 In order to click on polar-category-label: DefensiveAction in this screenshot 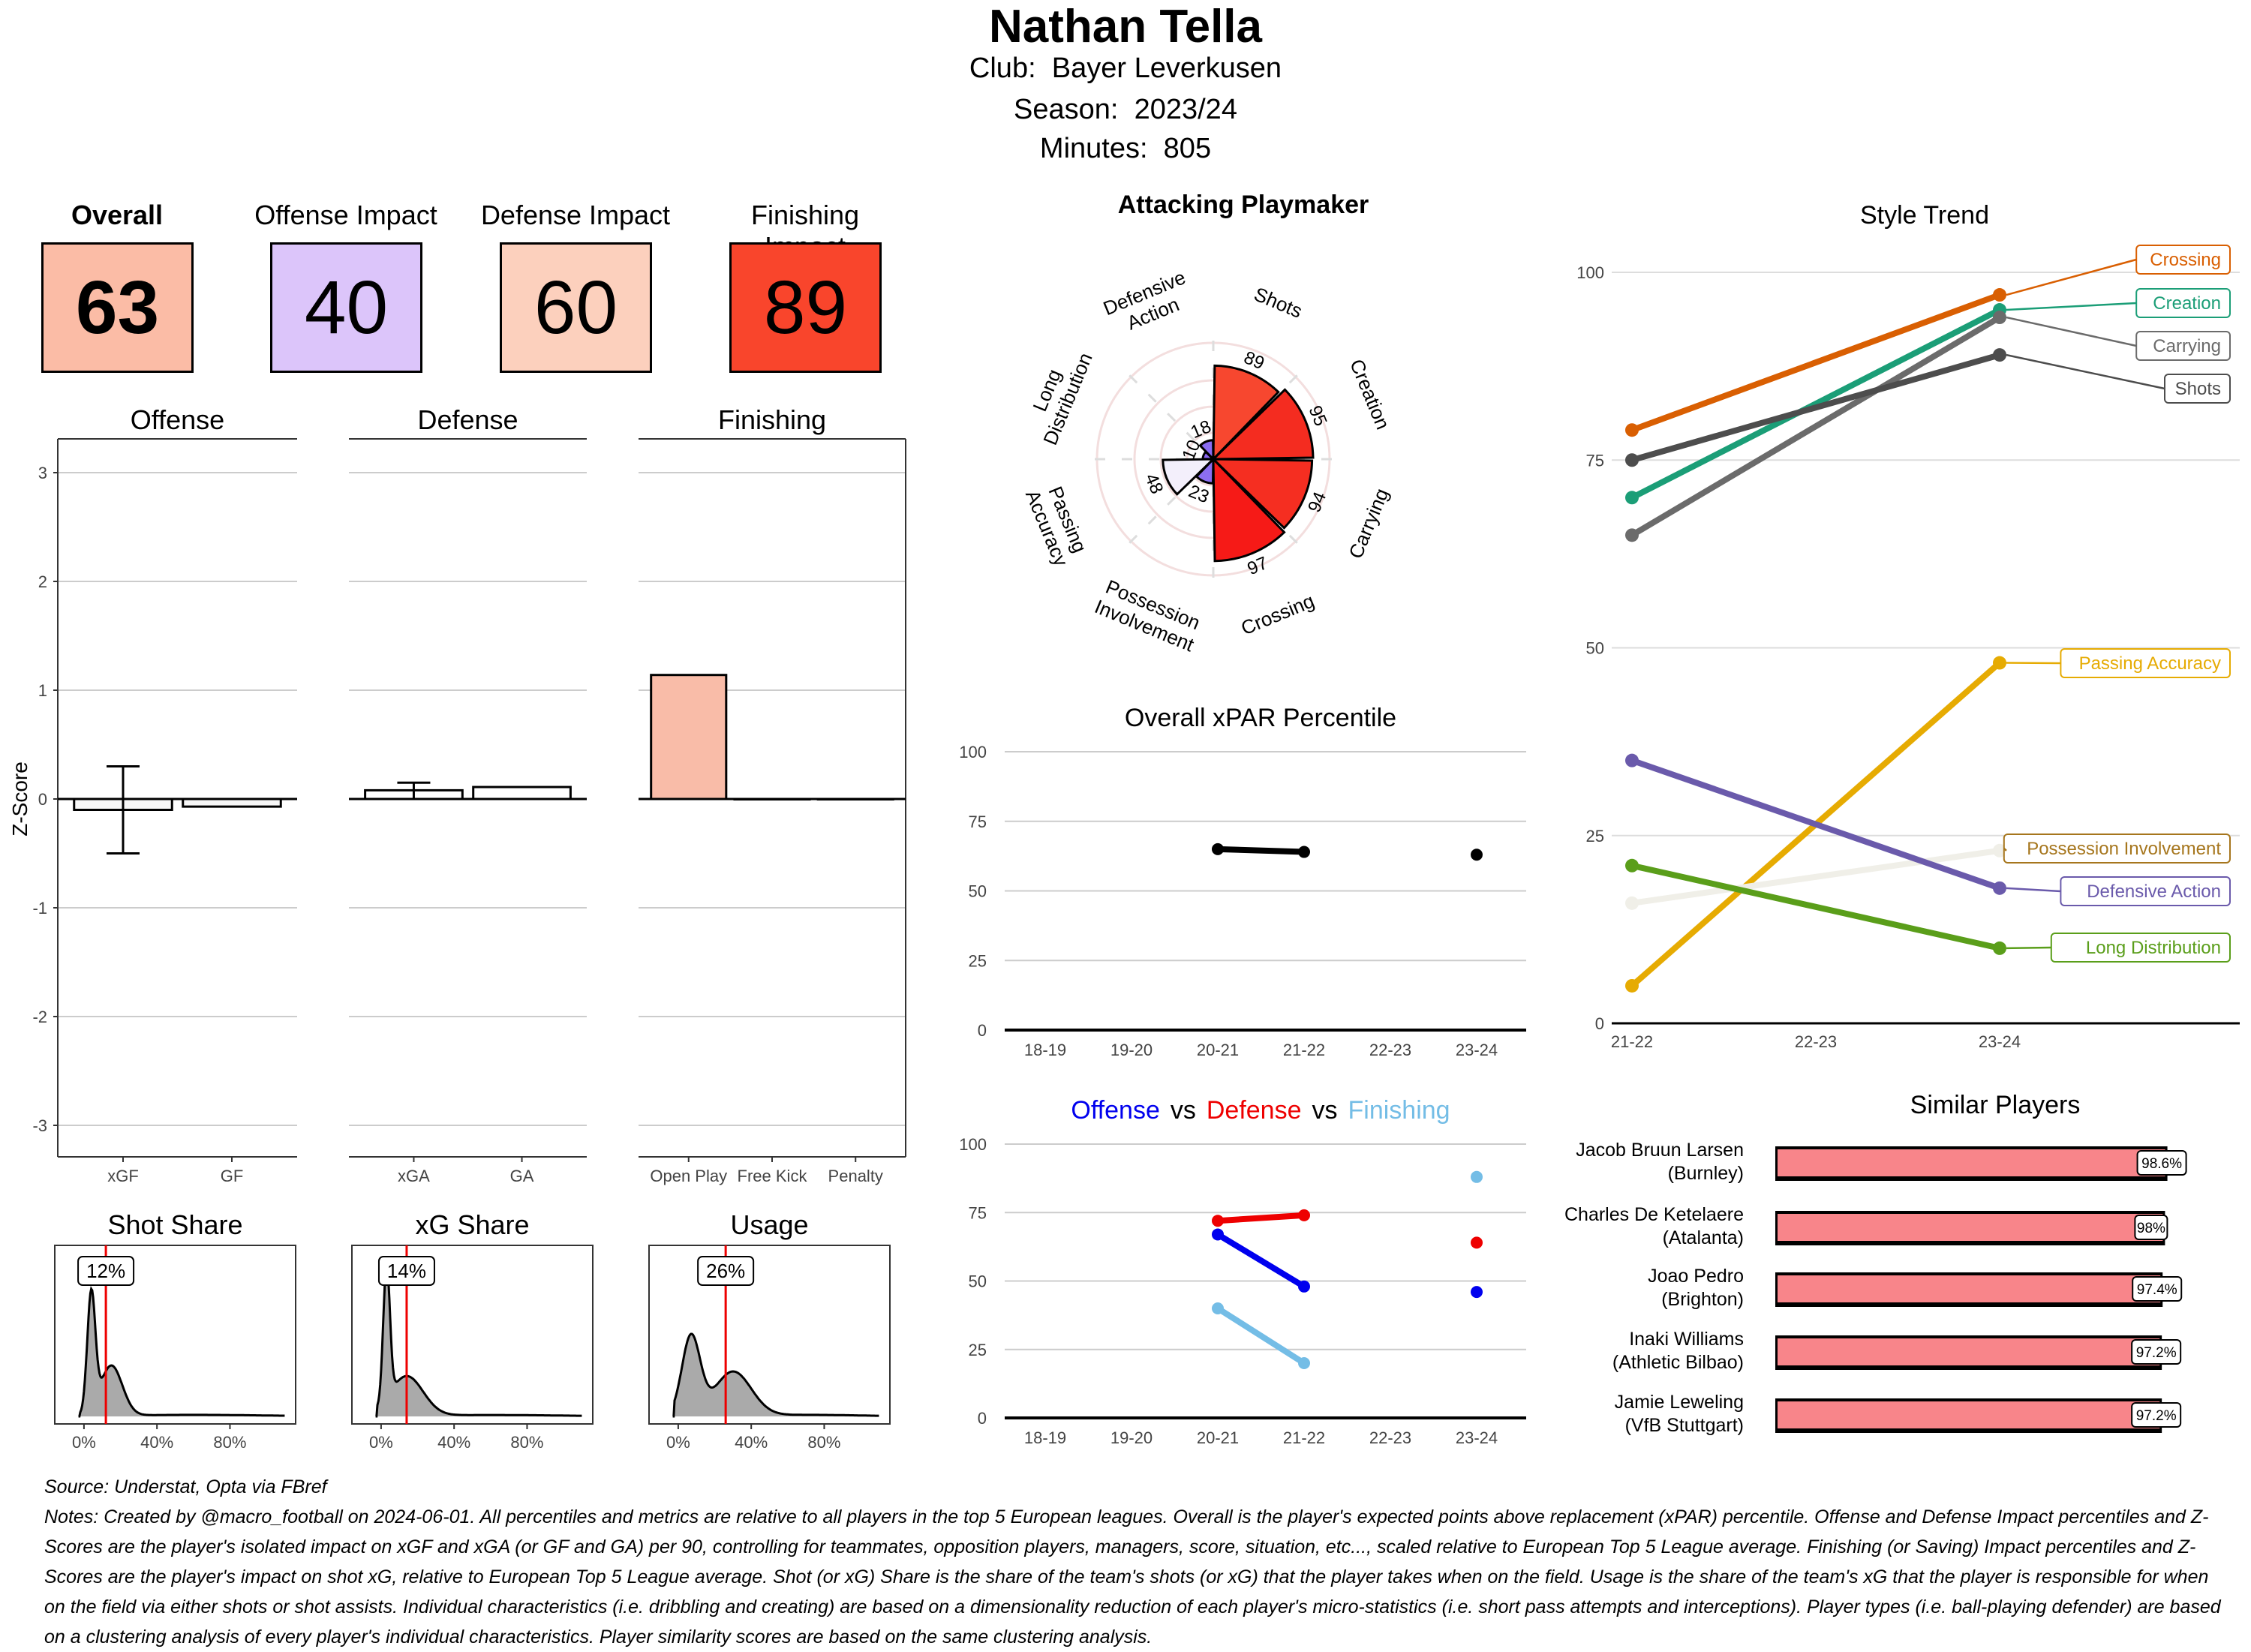, I will do `click(1149, 303)`.